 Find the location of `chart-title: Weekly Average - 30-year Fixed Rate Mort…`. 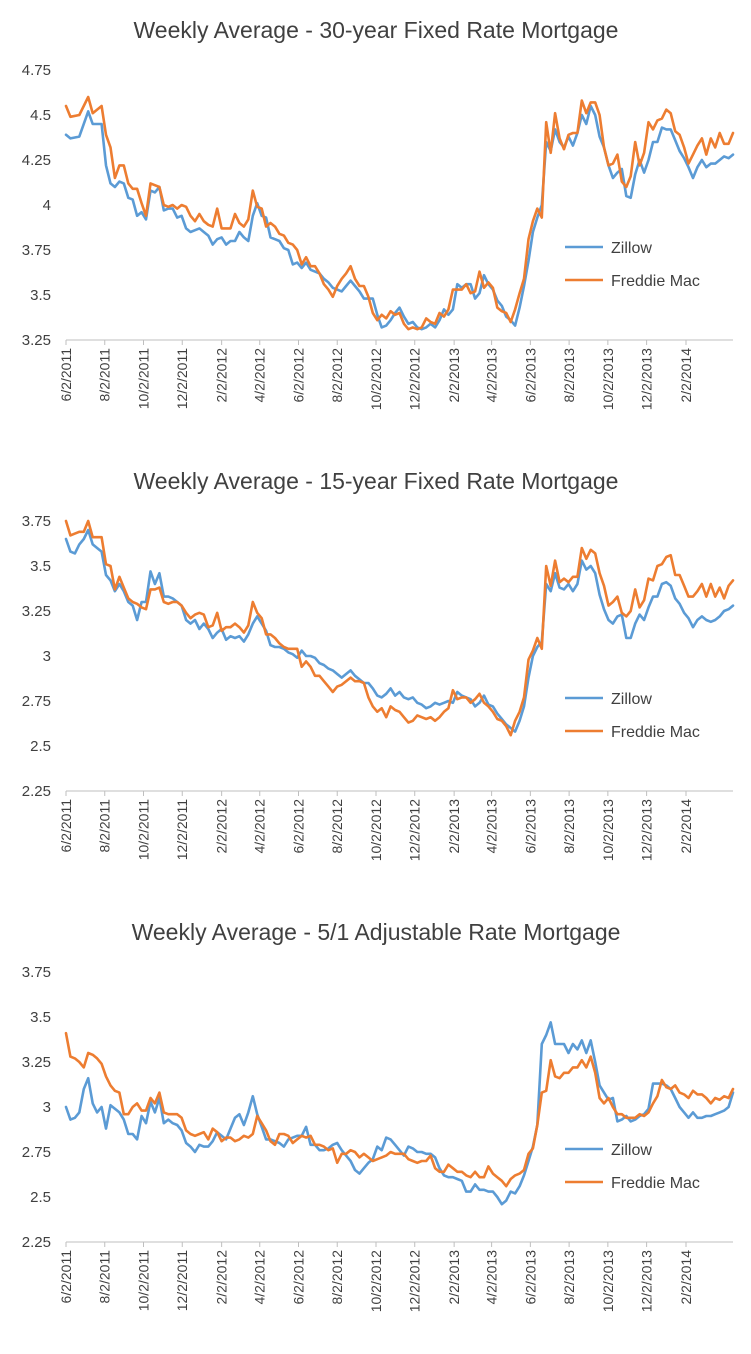

chart-title: Weekly Average - 30-year Fixed Rate Mort… is located at coordinates (376, 30).